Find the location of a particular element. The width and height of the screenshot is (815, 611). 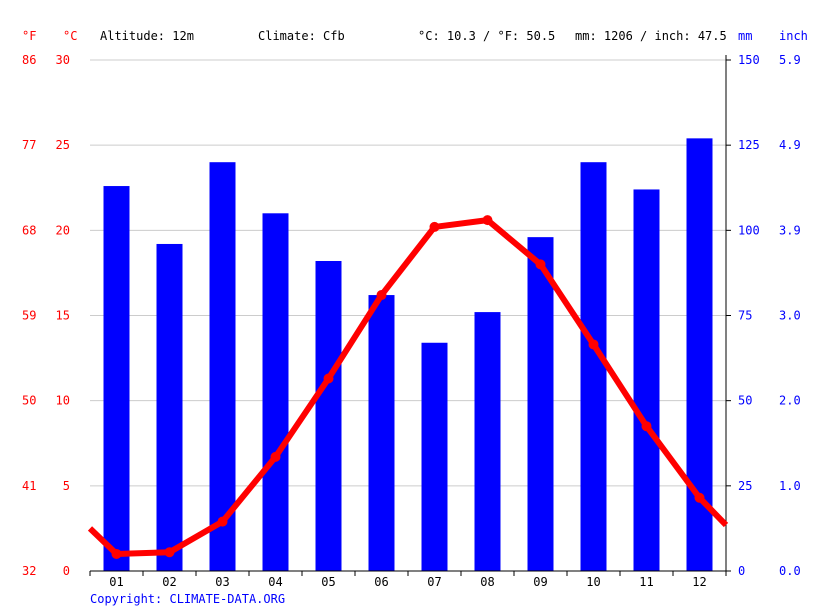

average-temperature-label: °C: 10.3 / °F: 50.5 is located at coordinates (487, 36).